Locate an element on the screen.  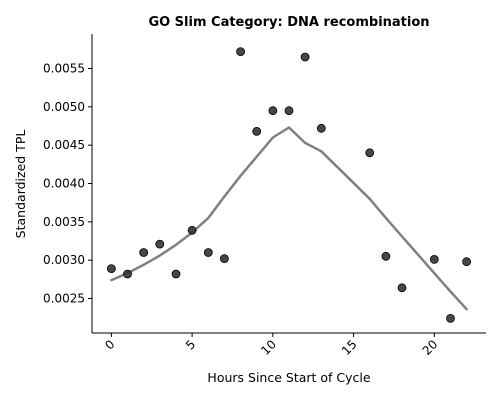
y-tick-label: 0.0030 is located at coordinates (64, 260).